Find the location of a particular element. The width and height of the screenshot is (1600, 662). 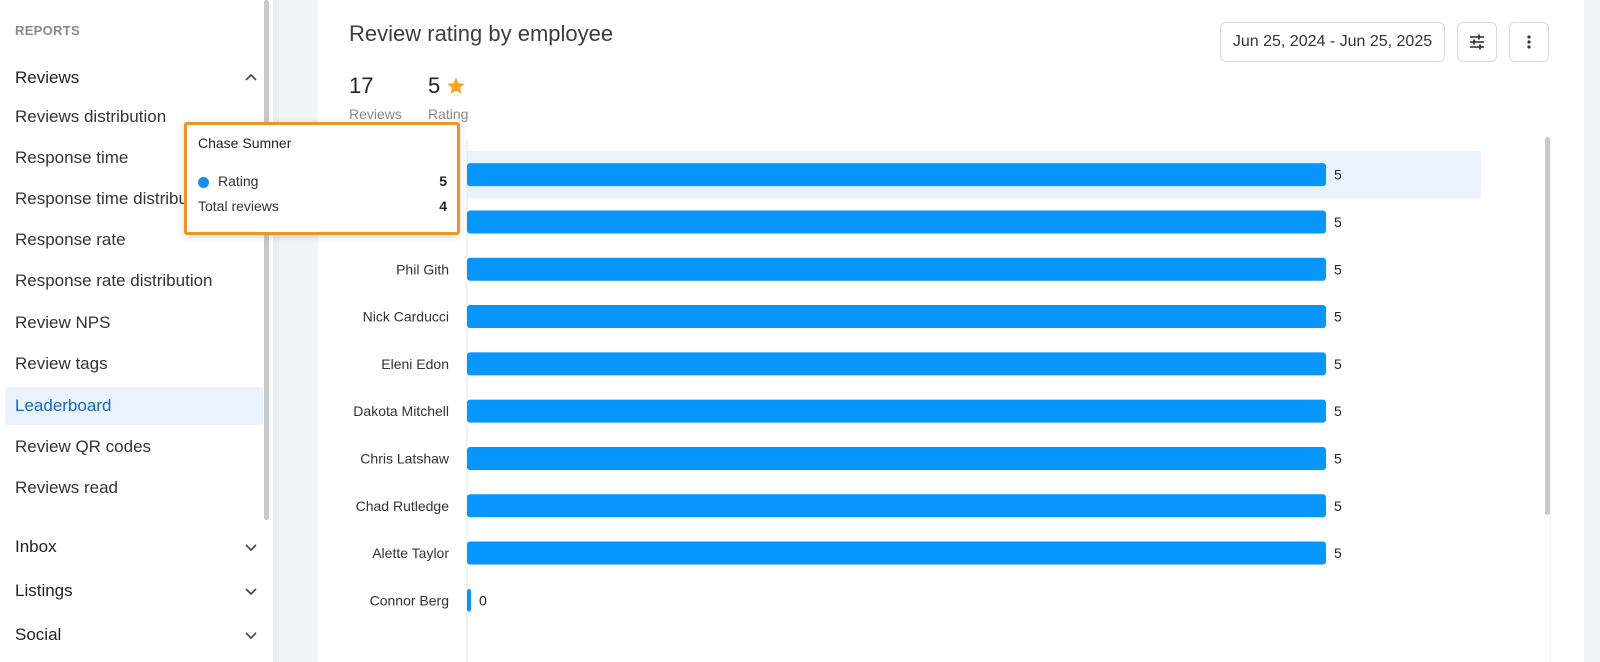

more-vertical-icon is located at coordinates (1529, 42).